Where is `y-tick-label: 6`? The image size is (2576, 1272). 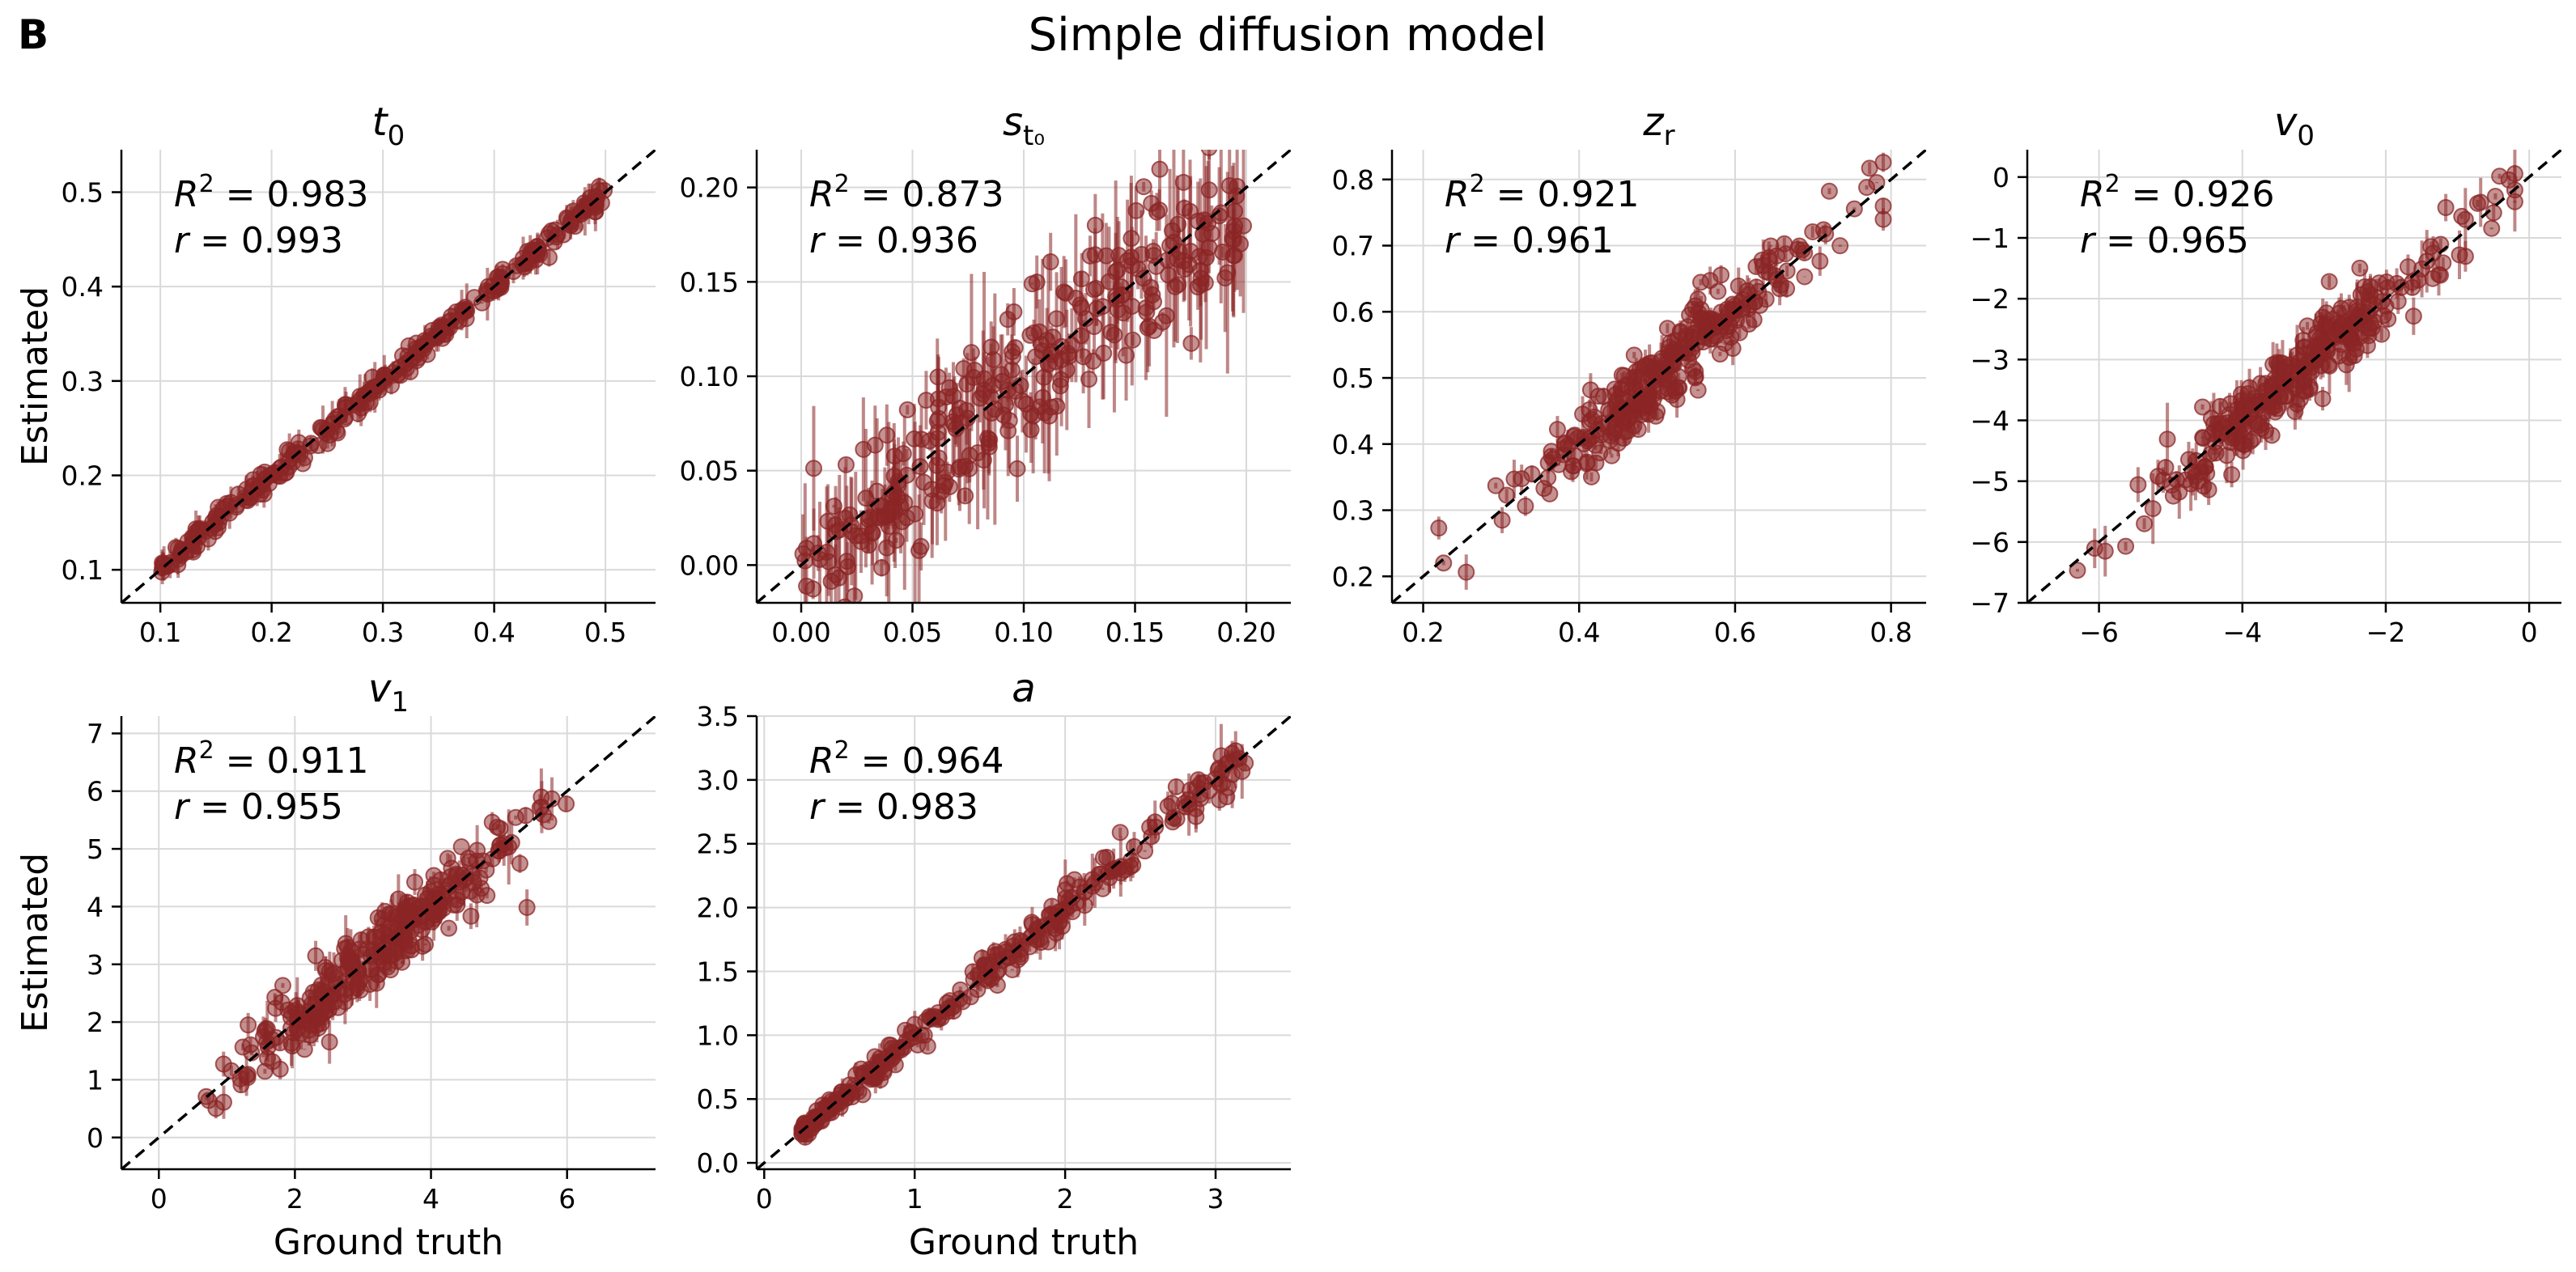 y-tick-label: 6 is located at coordinates (95, 792).